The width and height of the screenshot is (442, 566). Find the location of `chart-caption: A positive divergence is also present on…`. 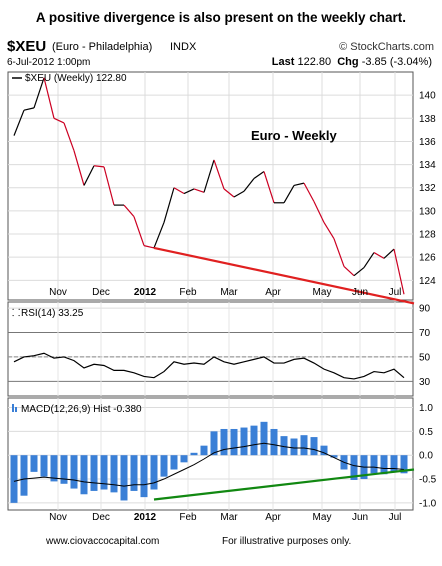

chart-caption: A positive divergence is also present on… is located at coordinates (221, 17).